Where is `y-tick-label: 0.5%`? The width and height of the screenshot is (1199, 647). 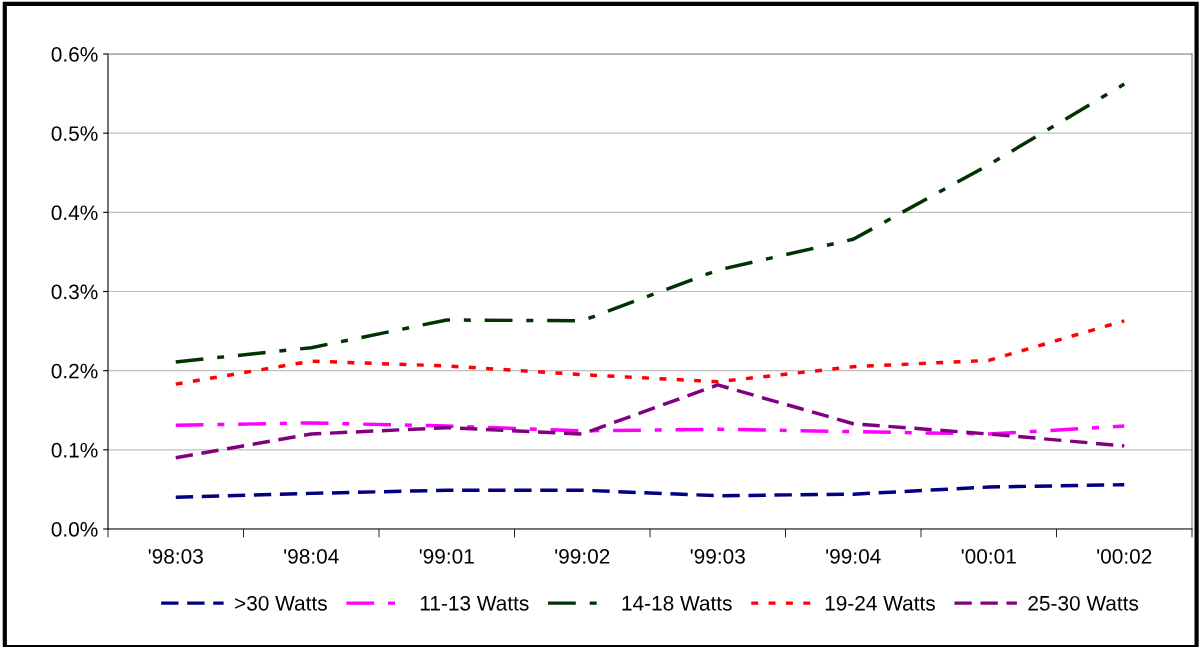 y-tick-label: 0.5% is located at coordinates (74, 133).